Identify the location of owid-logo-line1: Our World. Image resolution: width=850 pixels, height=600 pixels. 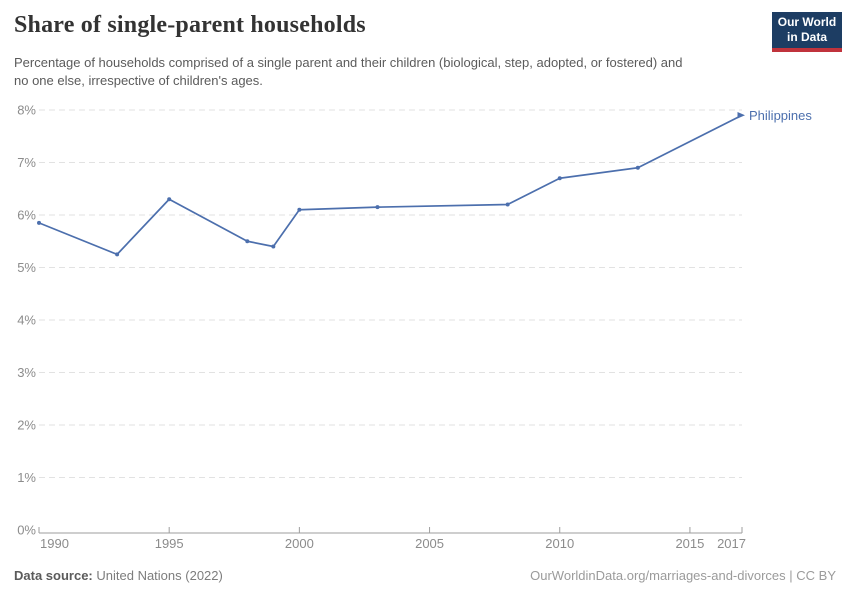
(807, 22).